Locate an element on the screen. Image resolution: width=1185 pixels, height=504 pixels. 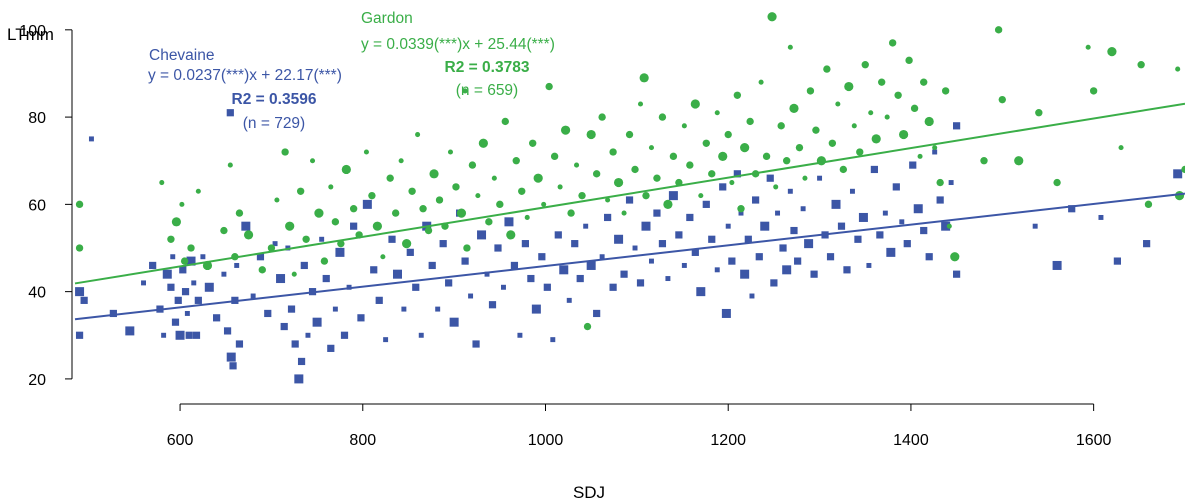
chevaine-annotation-r2: R2 = 0.3596 is located at coordinates (274, 99).